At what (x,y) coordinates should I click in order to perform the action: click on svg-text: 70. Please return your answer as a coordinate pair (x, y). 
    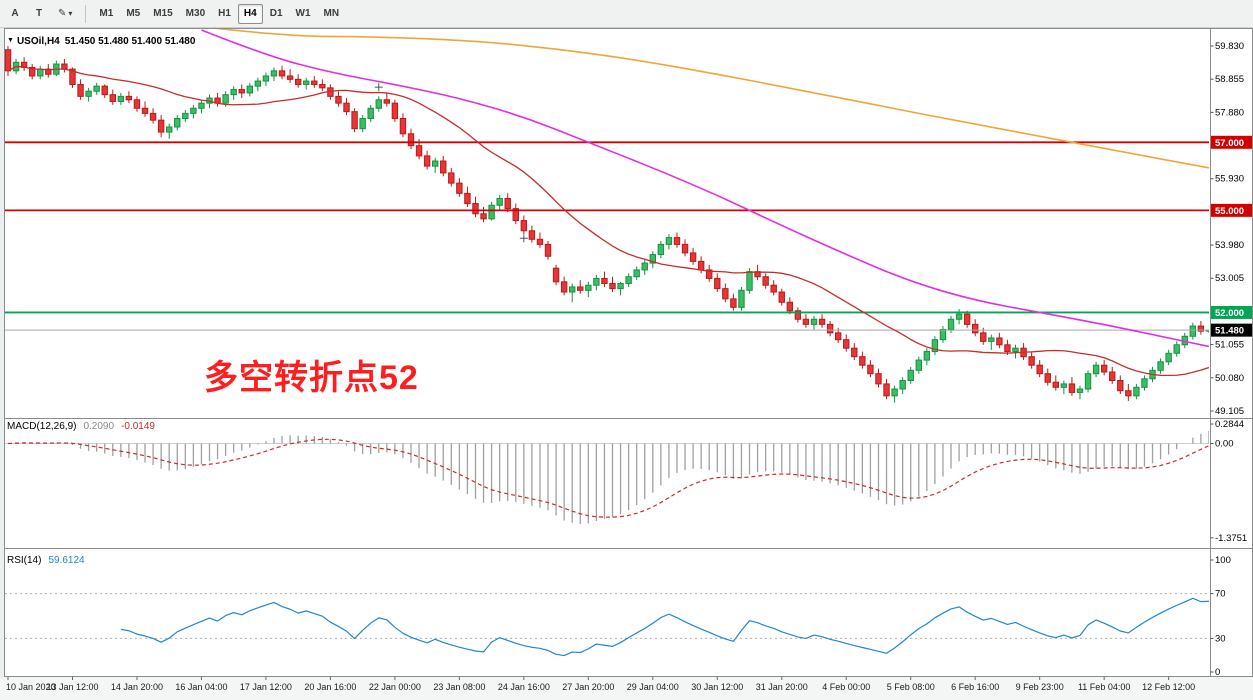
    Looking at the image, I should click on (1220, 594).